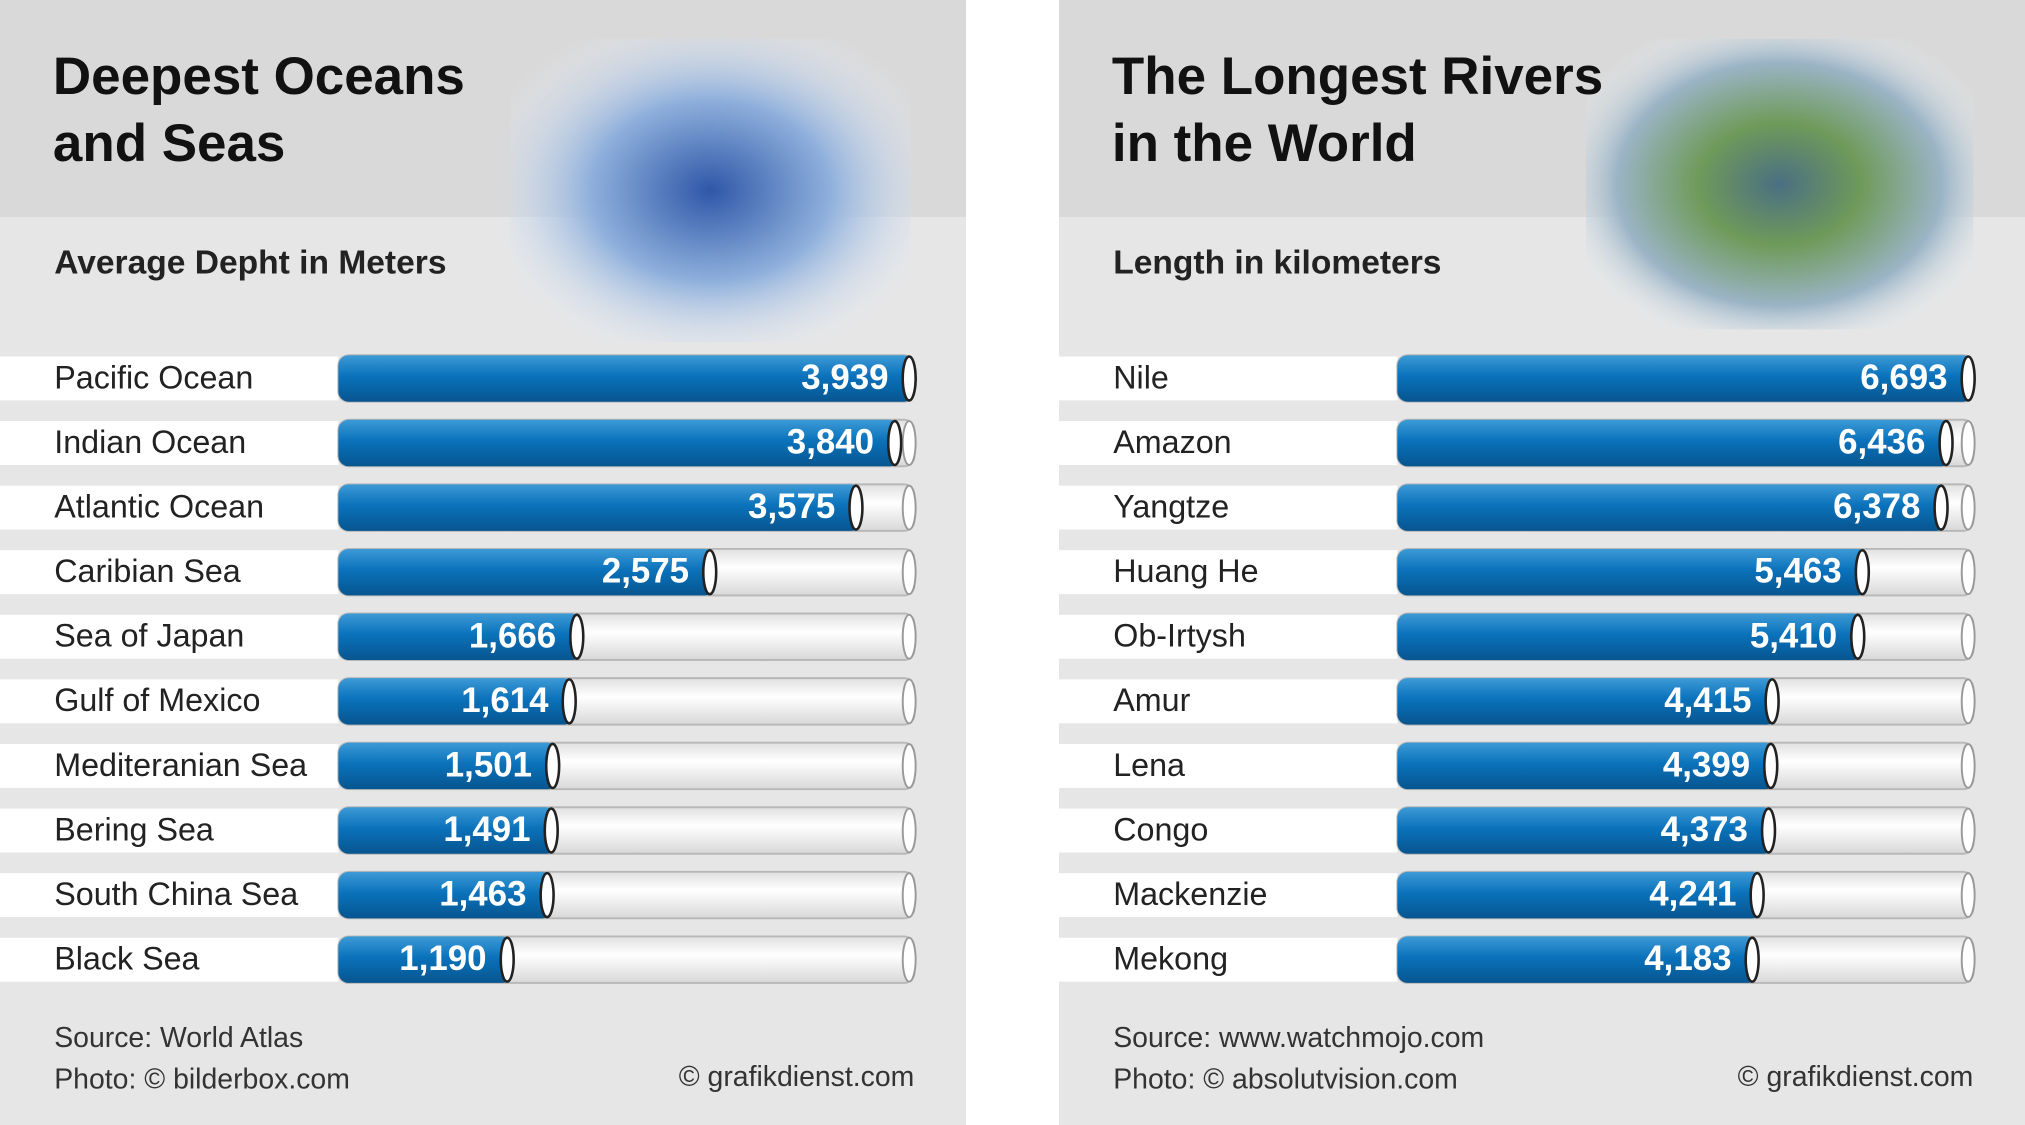 This screenshot has height=1125, width=2025. I want to click on category-label: Caribian Sea, so click(147, 571).